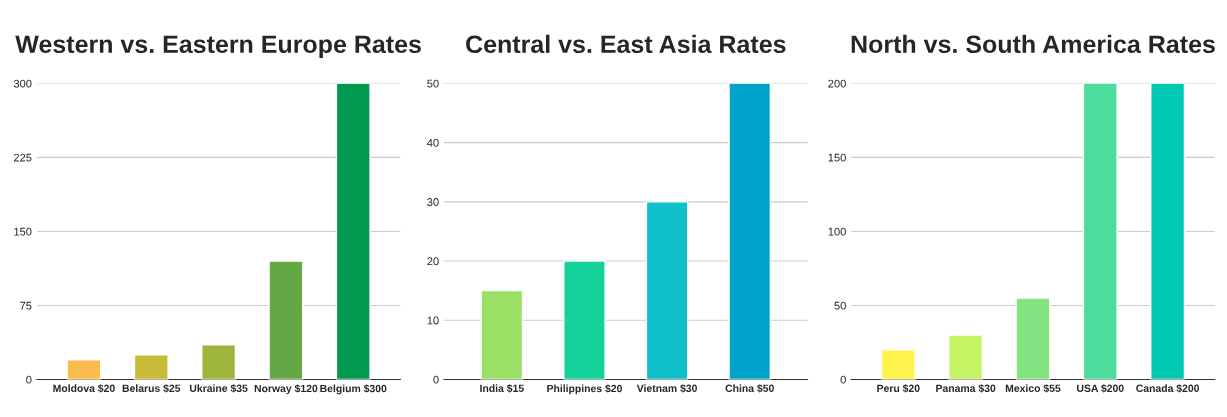 This screenshot has height=417, width=1227. Describe the element at coordinates (84, 388) in the screenshot. I see `x-tick-label: Moldova $20` at that location.